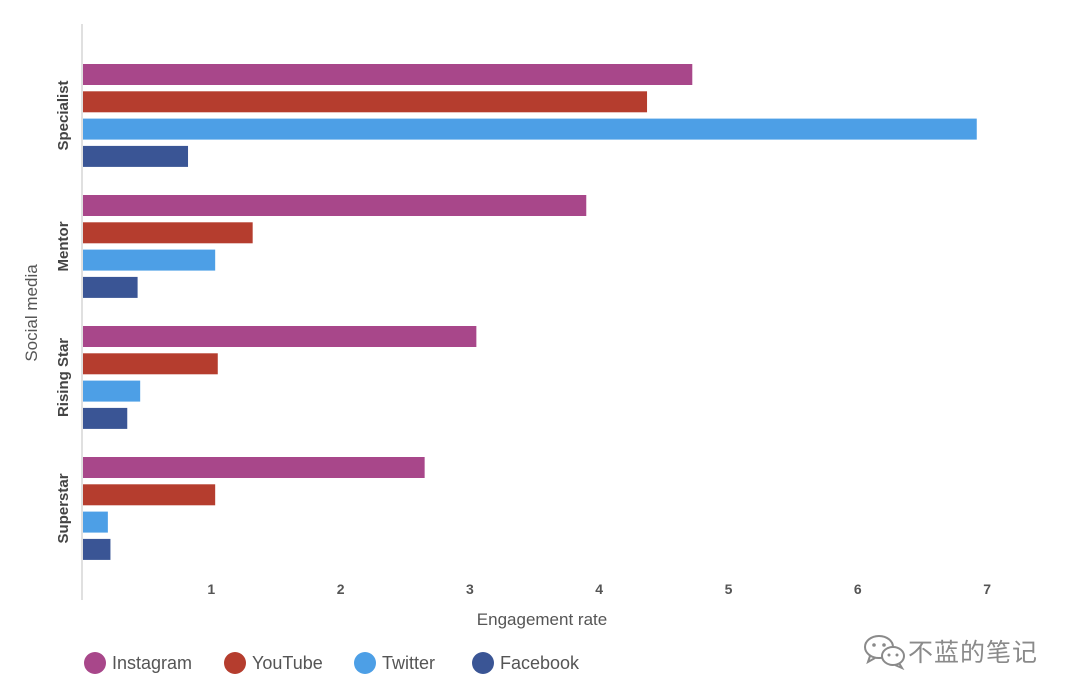 The image size is (1080, 698). I want to click on bar-superstar-youtube, so click(149, 495).